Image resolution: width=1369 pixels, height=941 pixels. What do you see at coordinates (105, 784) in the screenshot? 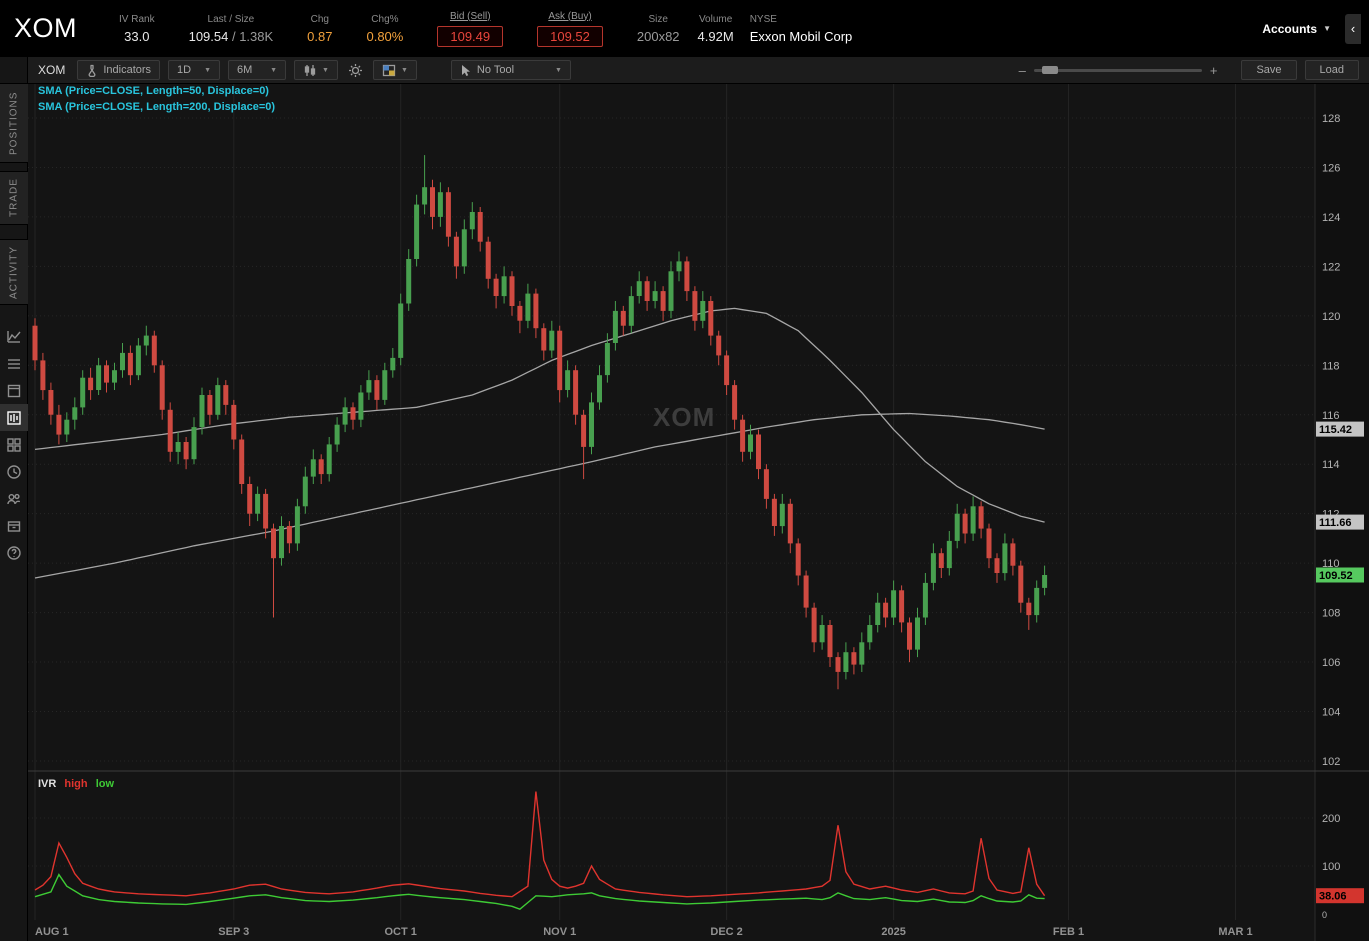
I see `ivr-low-label: low` at bounding box center [105, 784].